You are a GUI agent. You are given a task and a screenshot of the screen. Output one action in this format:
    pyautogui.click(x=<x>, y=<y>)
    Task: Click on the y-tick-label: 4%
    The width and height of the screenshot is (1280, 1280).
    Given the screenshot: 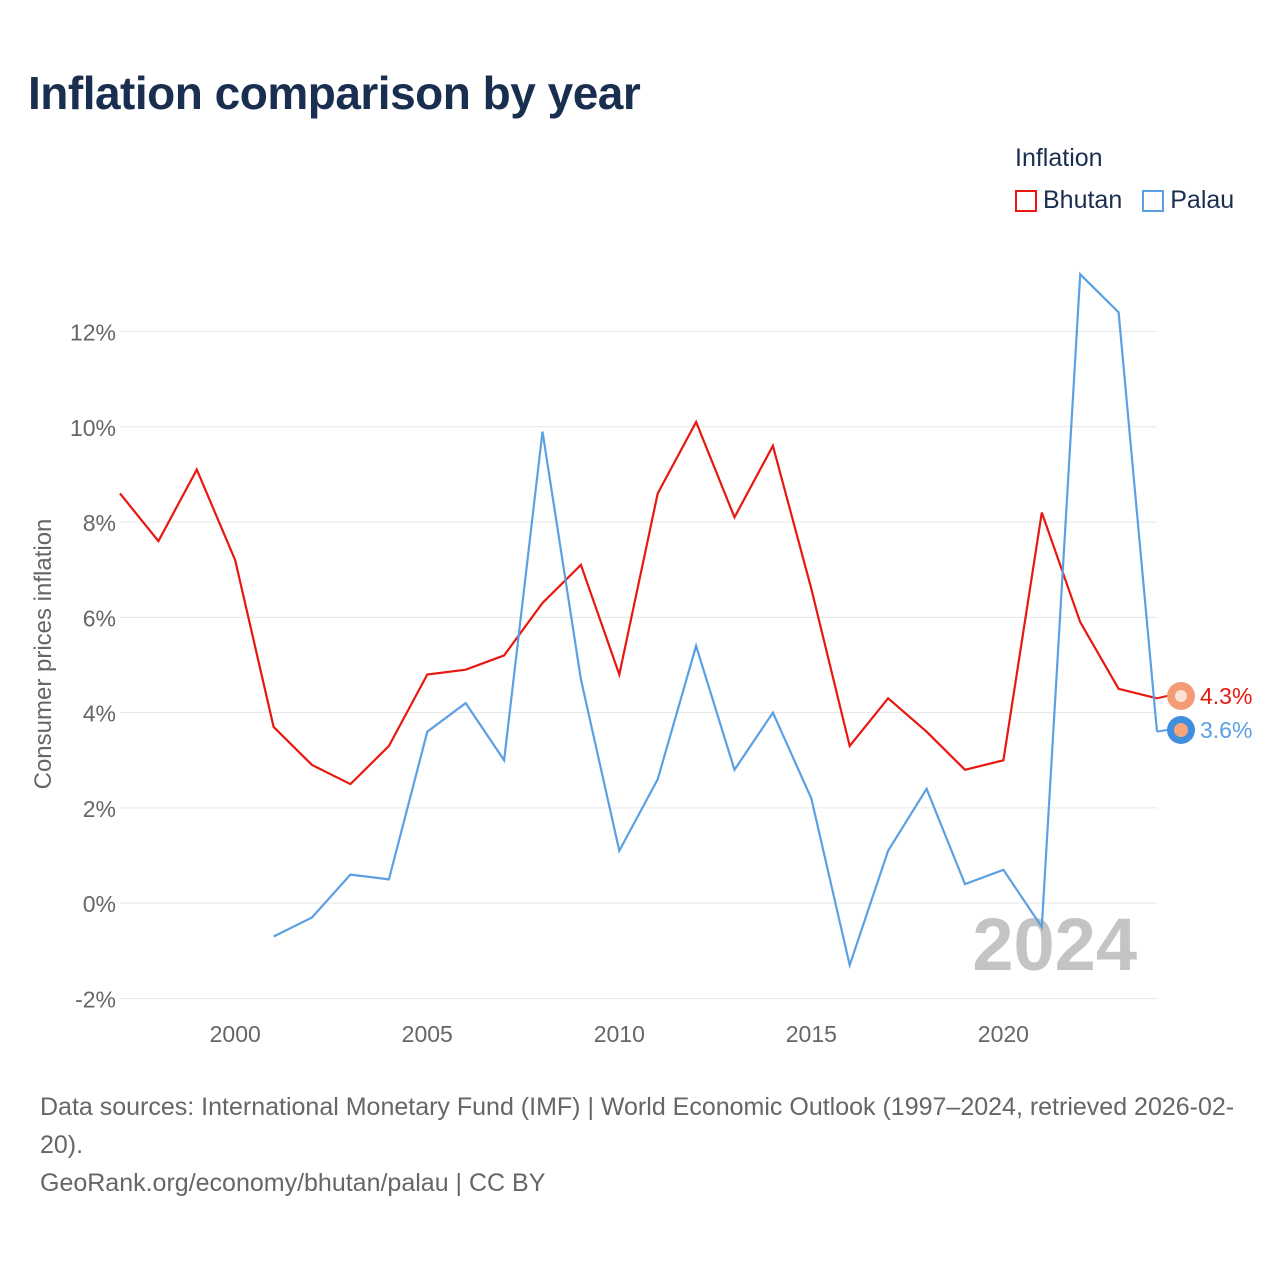 What is the action you would take?
    pyautogui.click(x=99, y=714)
    